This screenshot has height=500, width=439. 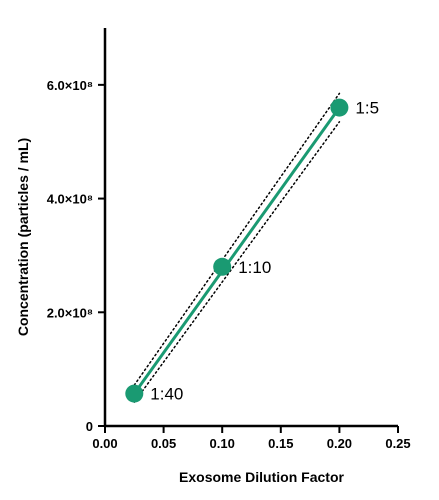 What do you see at coordinates (367, 108) in the screenshot?
I see `point-label: 1:5` at bounding box center [367, 108].